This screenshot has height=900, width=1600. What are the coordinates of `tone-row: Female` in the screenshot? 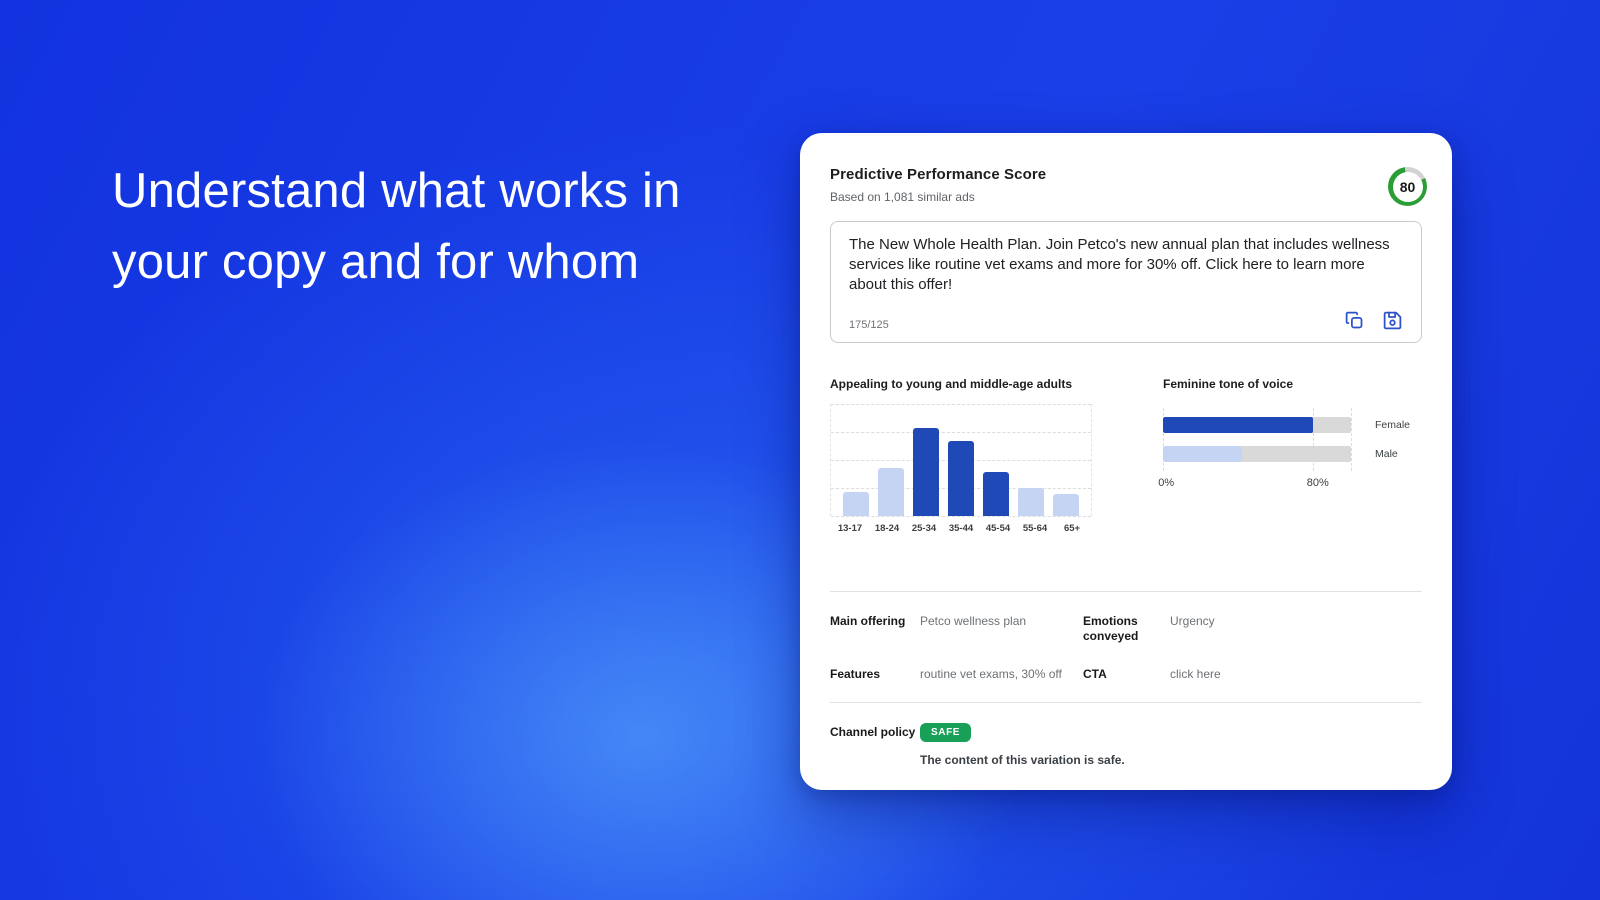 It's located at (1286, 425).